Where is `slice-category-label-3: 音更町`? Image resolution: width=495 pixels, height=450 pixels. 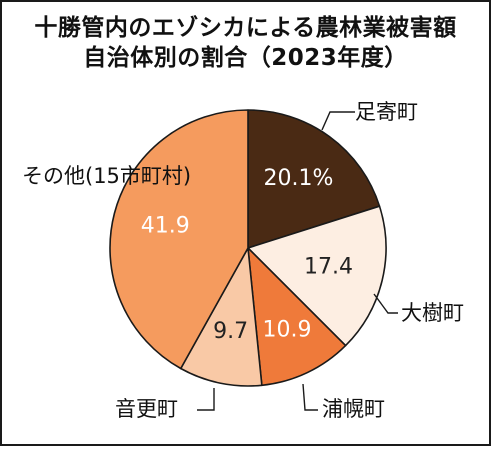 slice-category-label-3: 音更町 is located at coordinates (146, 409).